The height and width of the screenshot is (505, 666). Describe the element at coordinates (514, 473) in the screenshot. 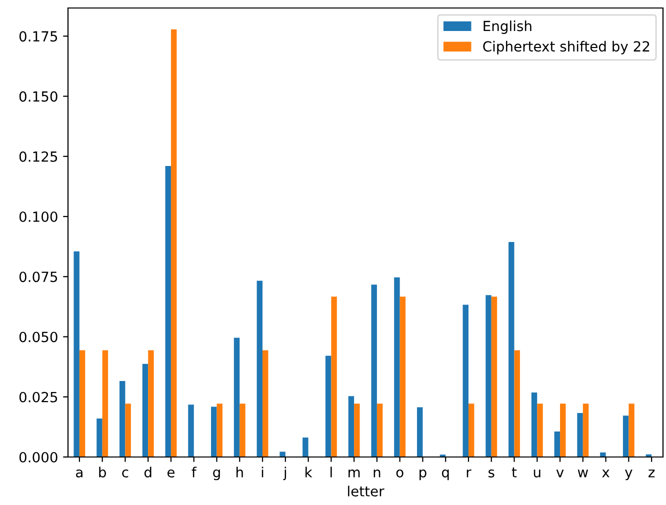

I see `x-tick-label: t` at that location.